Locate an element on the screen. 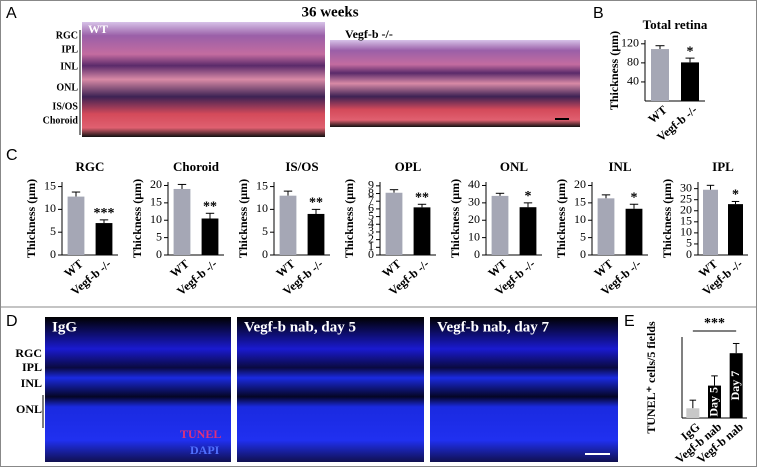  chart-title: ONL is located at coordinates (514, 166).